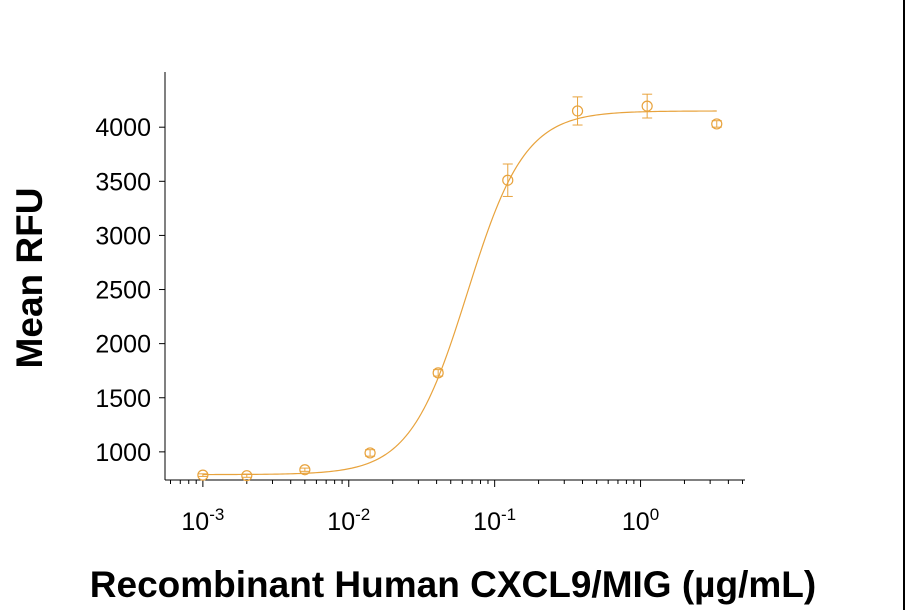 The height and width of the screenshot is (610, 905). What do you see at coordinates (123, 182) in the screenshot?
I see `y-tick-label: 3500` at bounding box center [123, 182].